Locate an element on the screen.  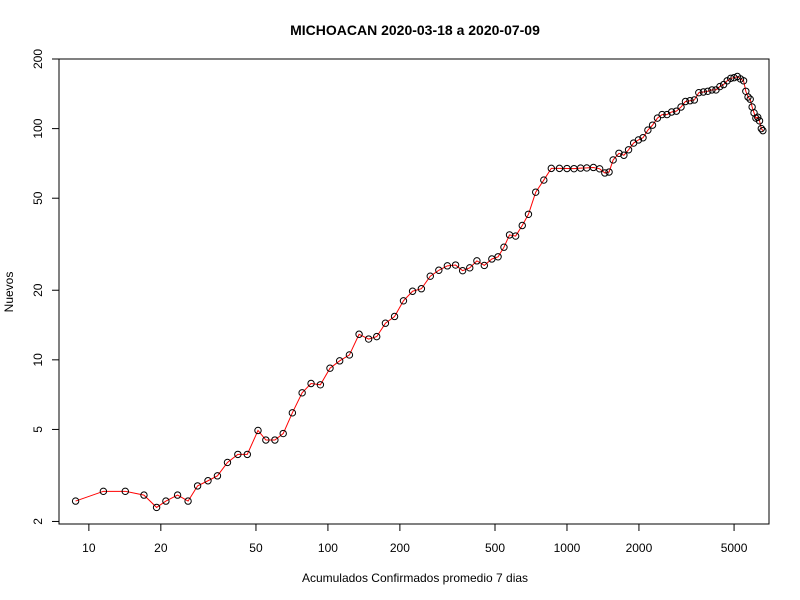
x-tick-label: 1000 is located at coordinates (567, 548).